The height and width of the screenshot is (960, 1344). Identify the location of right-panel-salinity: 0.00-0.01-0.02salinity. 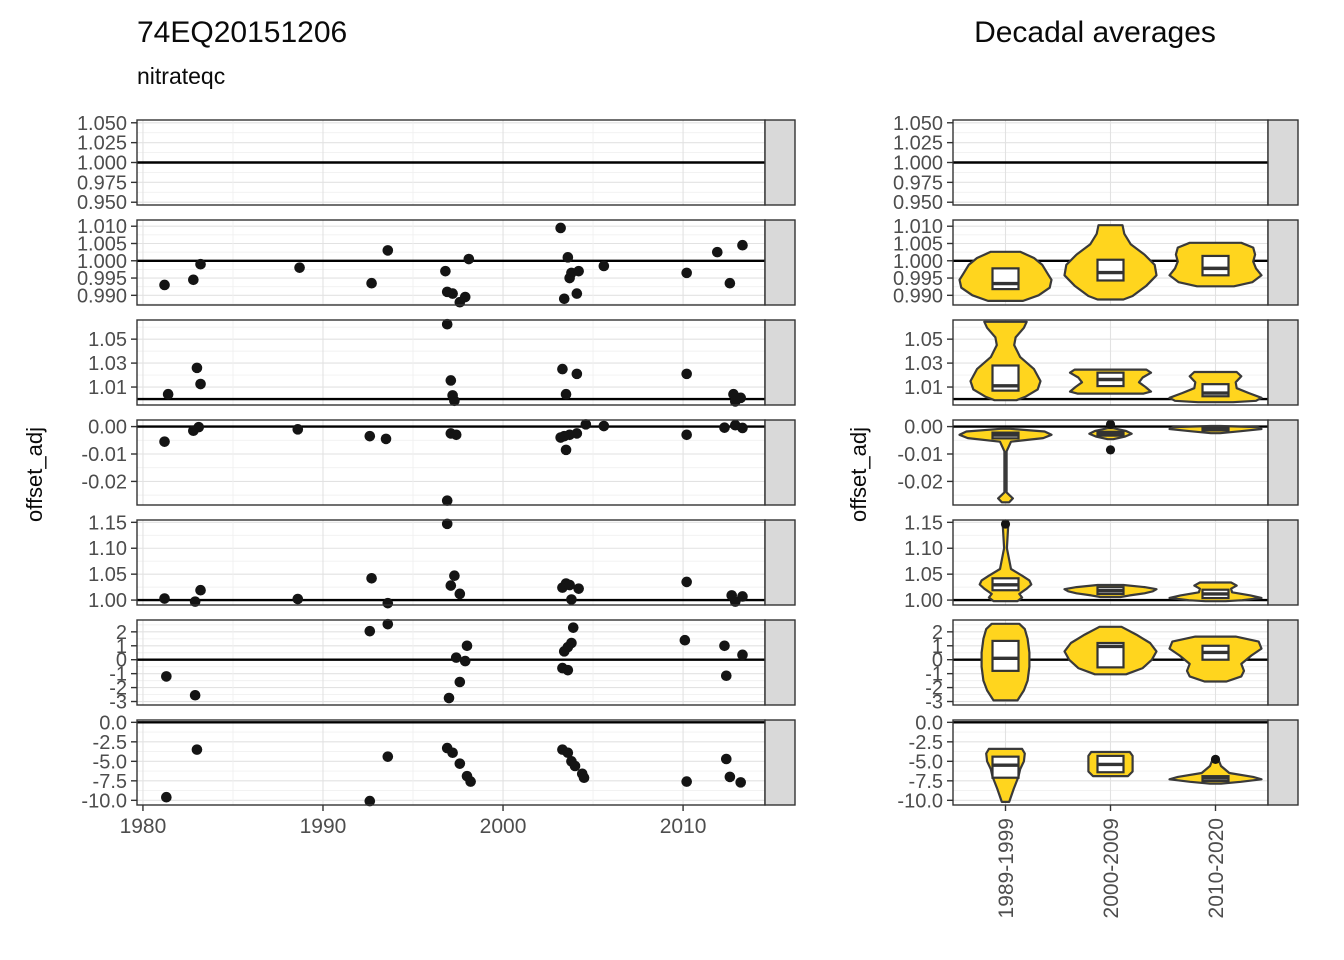
(1098, 461).